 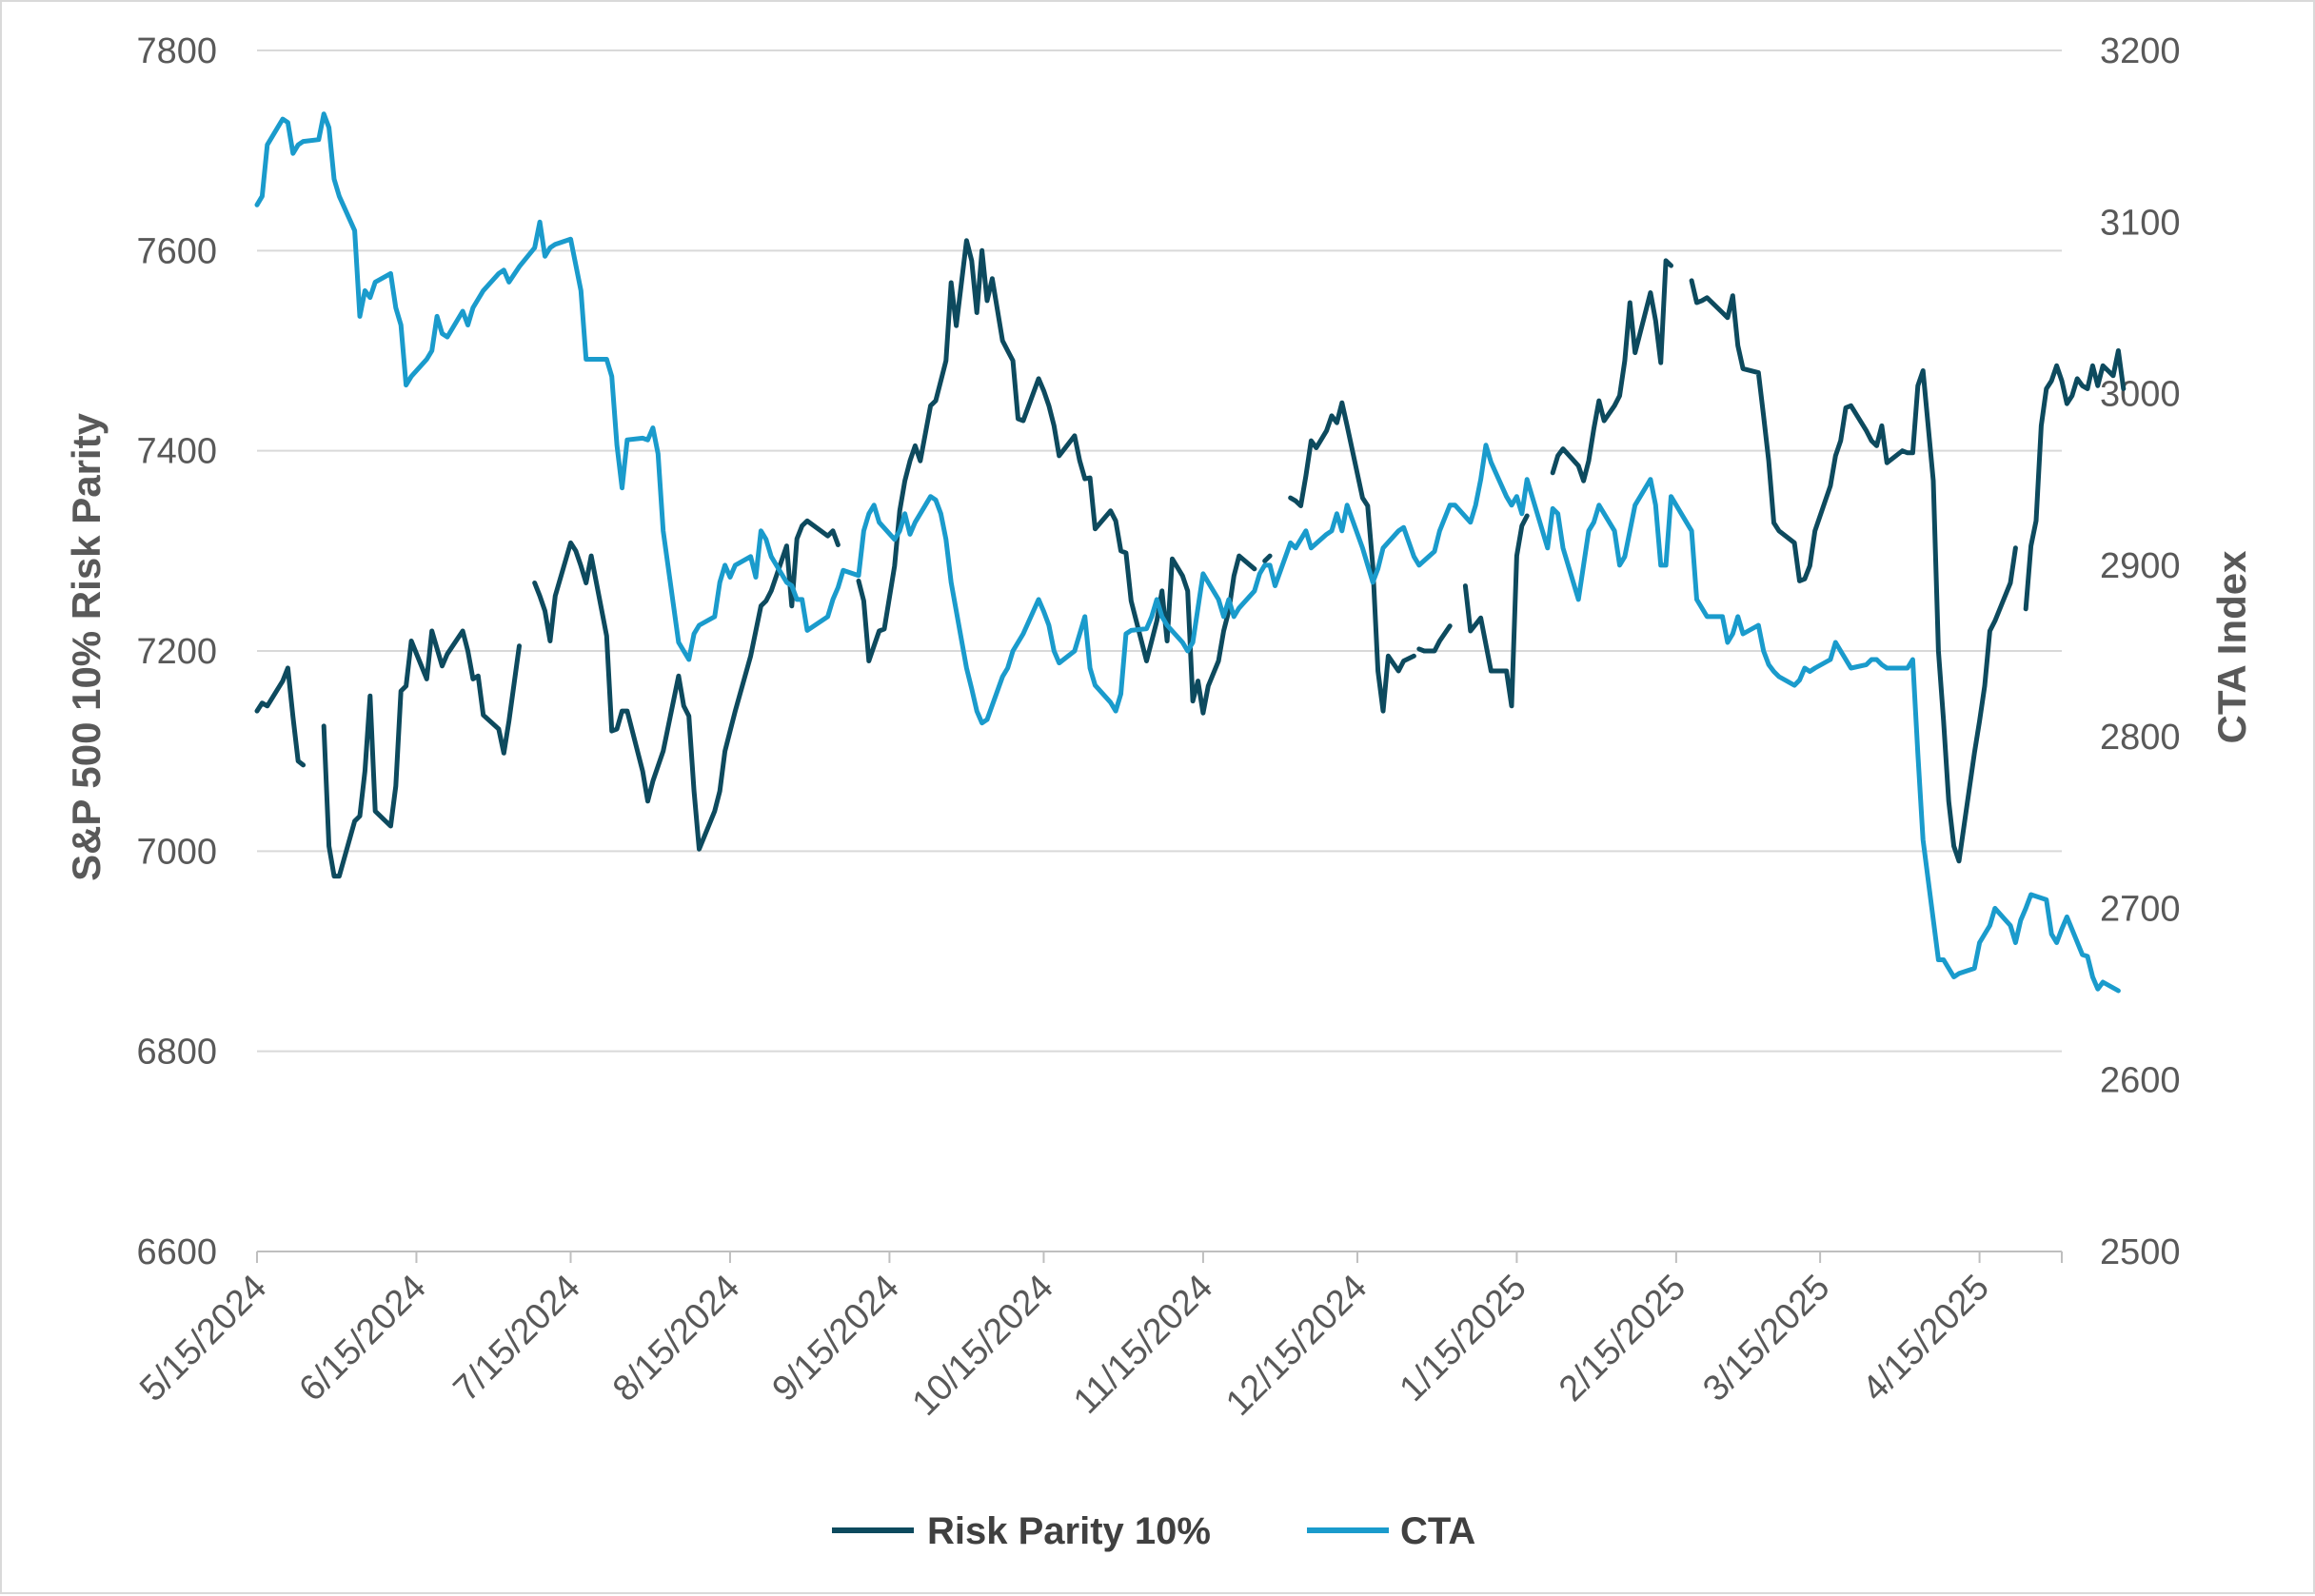 I want to click on x-tick-label: 1/15/2025, so click(x=1463, y=1338).